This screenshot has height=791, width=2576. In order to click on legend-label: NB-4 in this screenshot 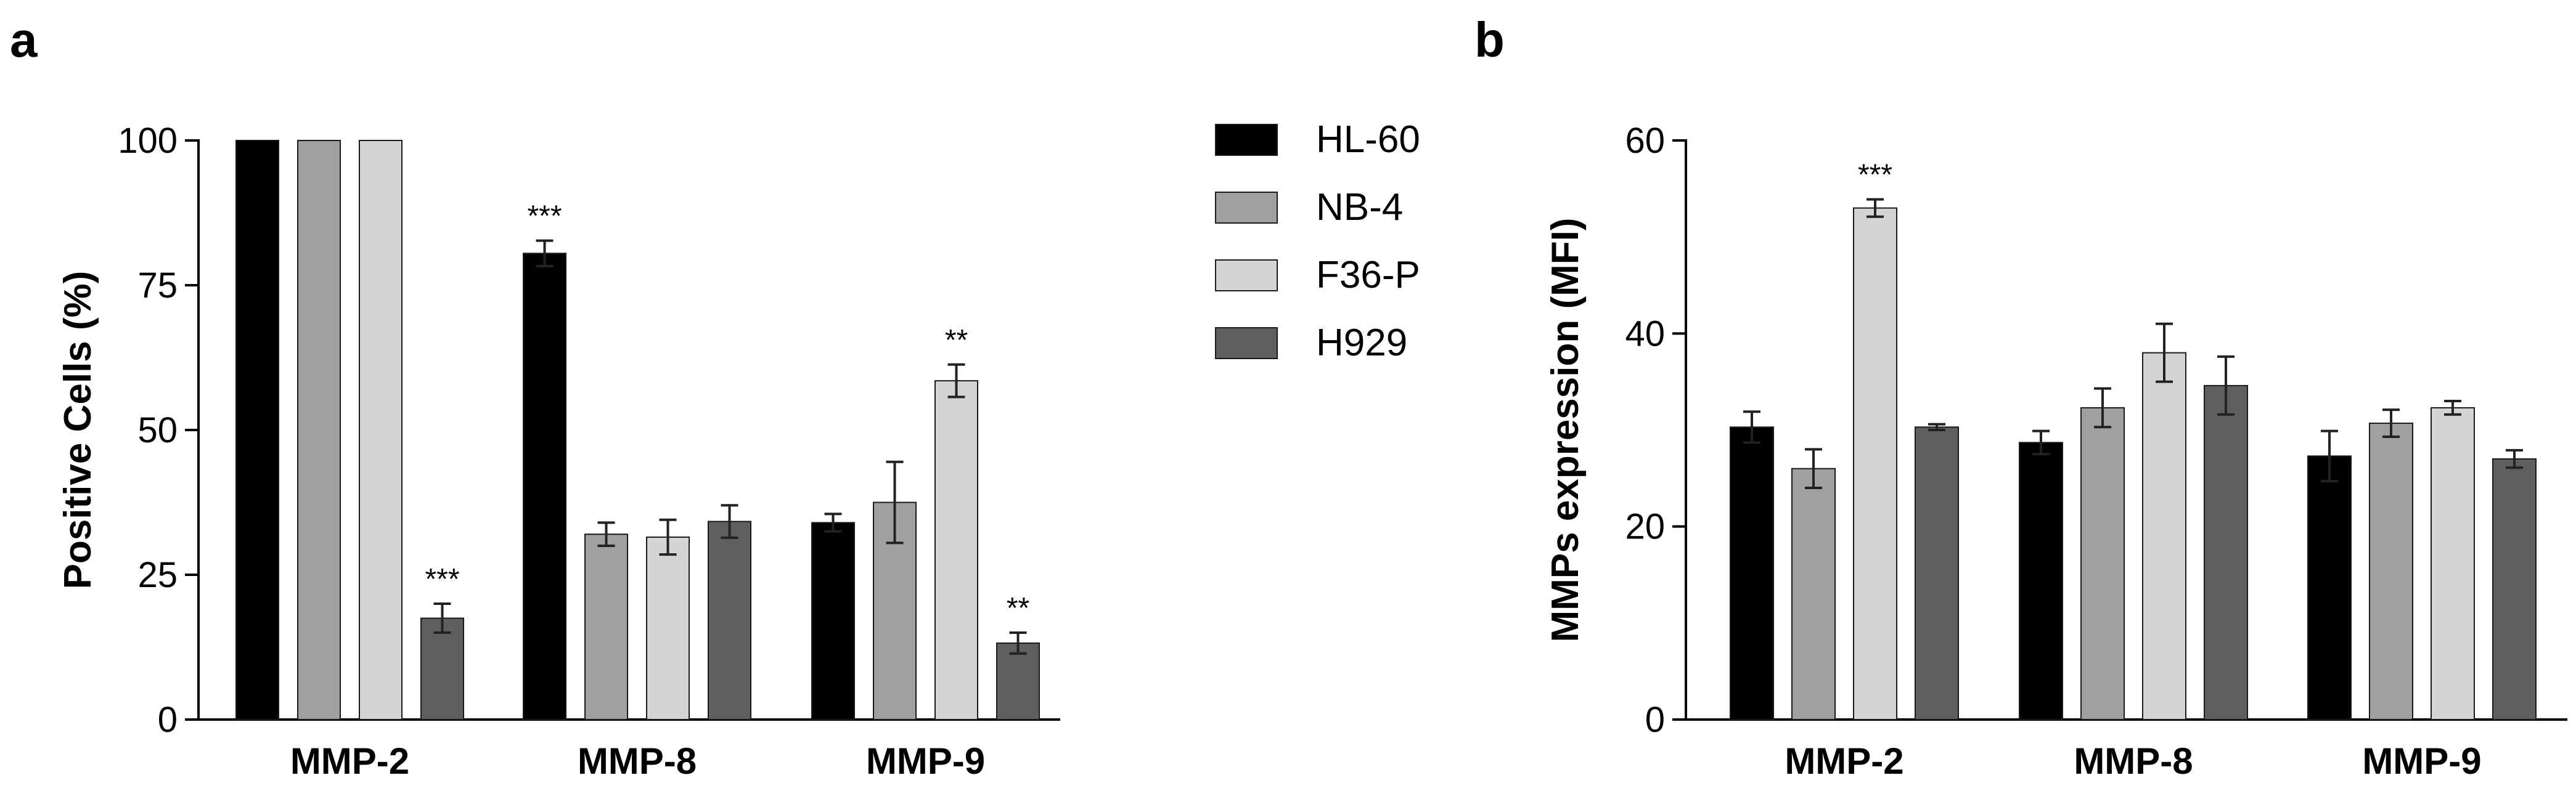, I will do `click(1359, 207)`.